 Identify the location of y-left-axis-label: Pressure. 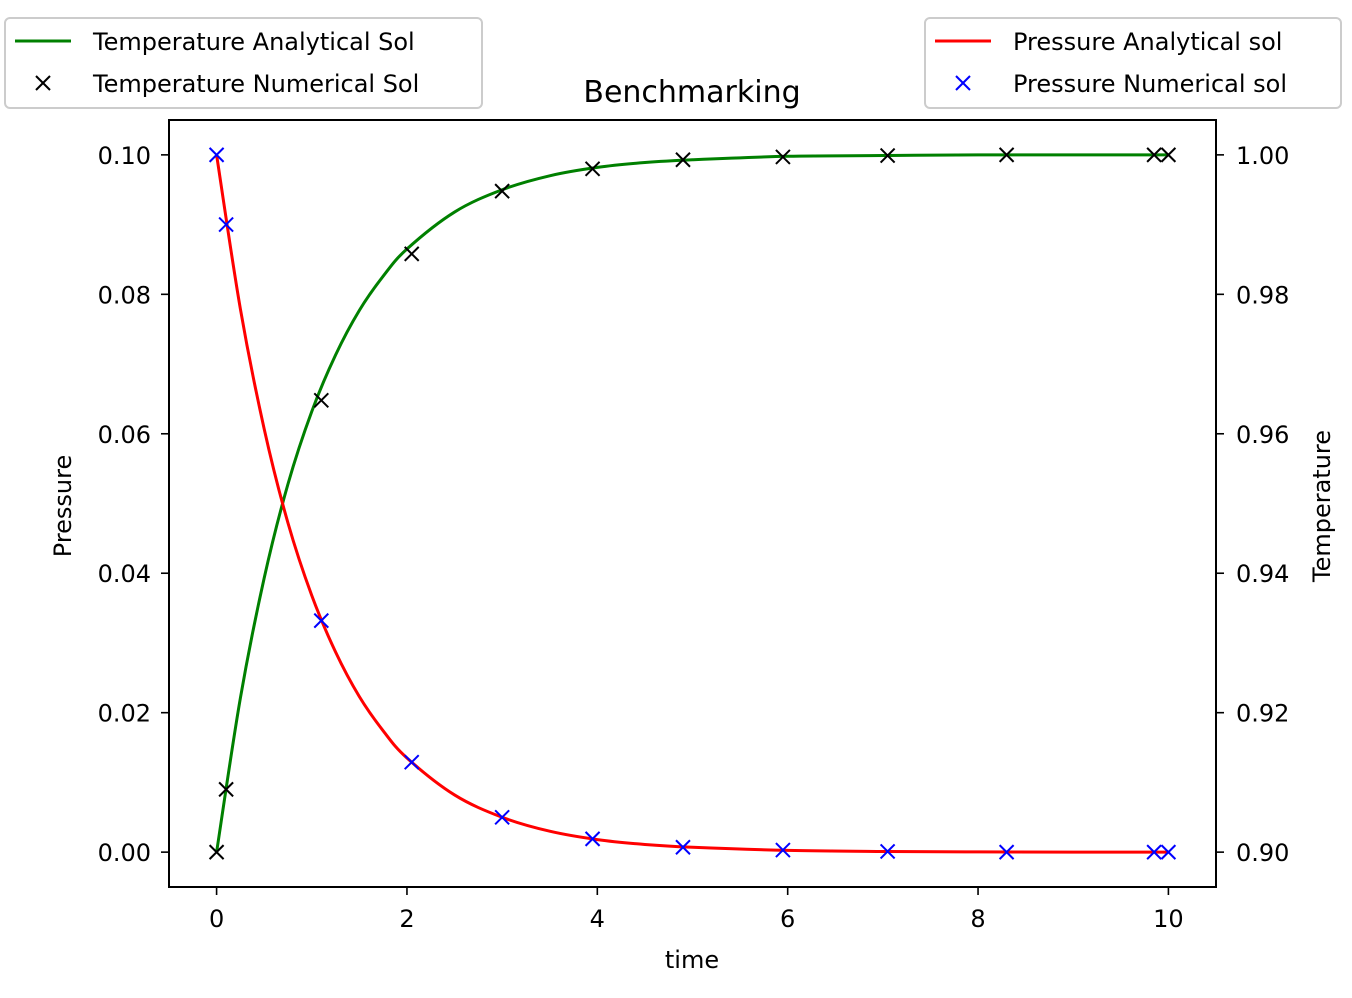
(63, 506).